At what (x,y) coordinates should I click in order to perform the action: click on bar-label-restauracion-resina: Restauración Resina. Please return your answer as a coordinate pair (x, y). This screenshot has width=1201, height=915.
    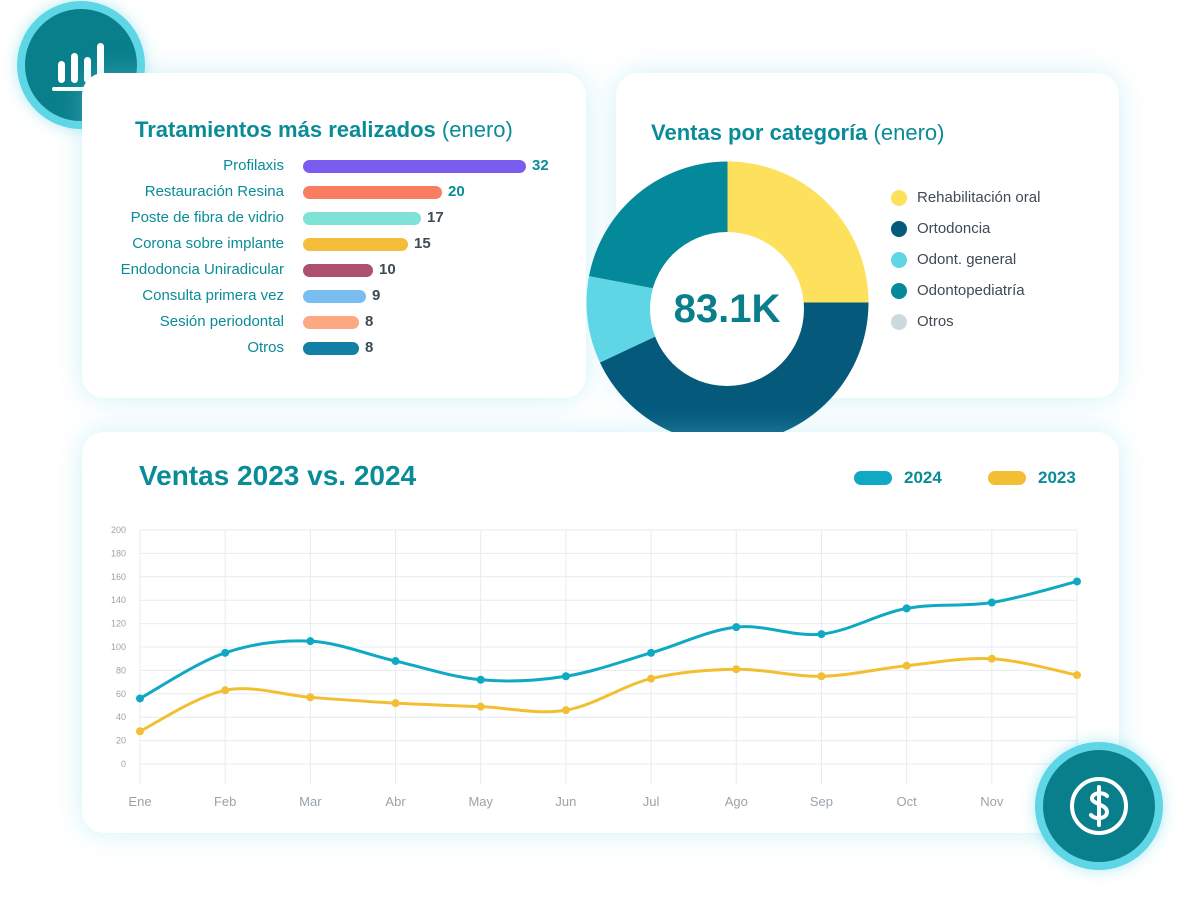
    Looking at the image, I should click on (214, 191).